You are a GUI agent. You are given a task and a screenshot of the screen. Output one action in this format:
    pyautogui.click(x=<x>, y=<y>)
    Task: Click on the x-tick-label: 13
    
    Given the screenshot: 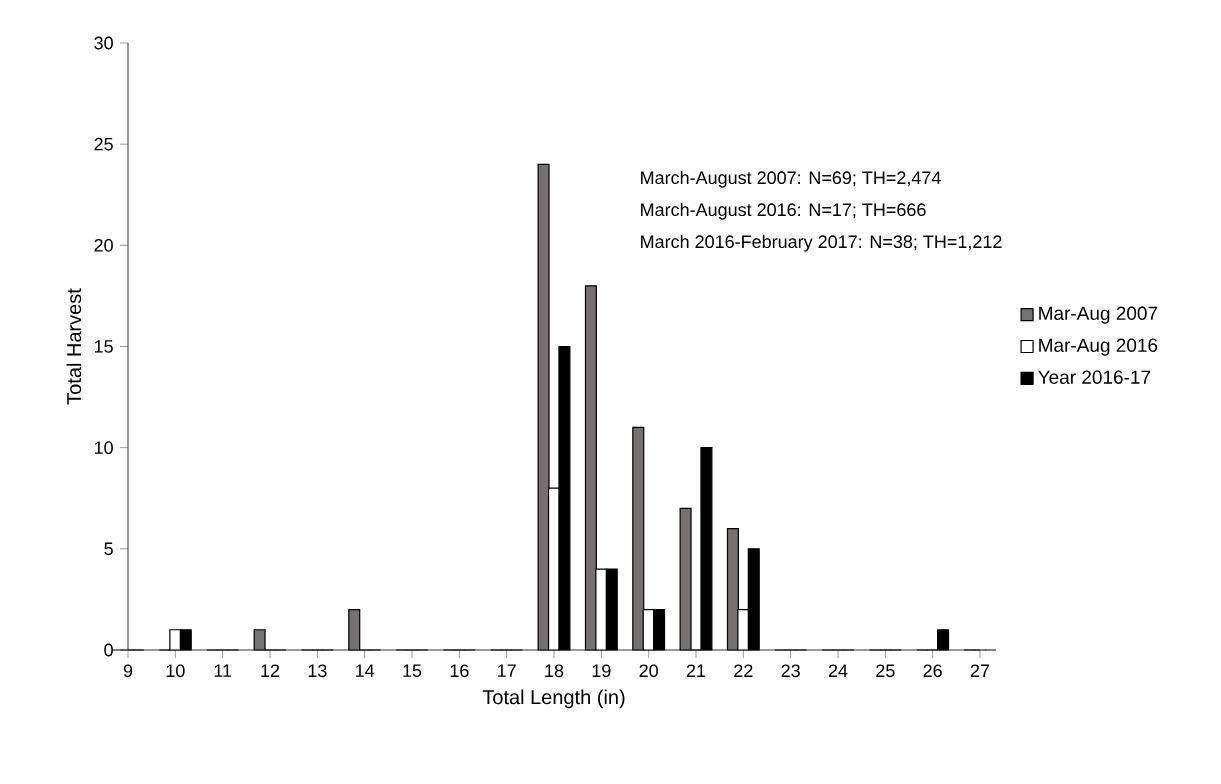 What is the action you would take?
    pyautogui.click(x=317, y=671)
    